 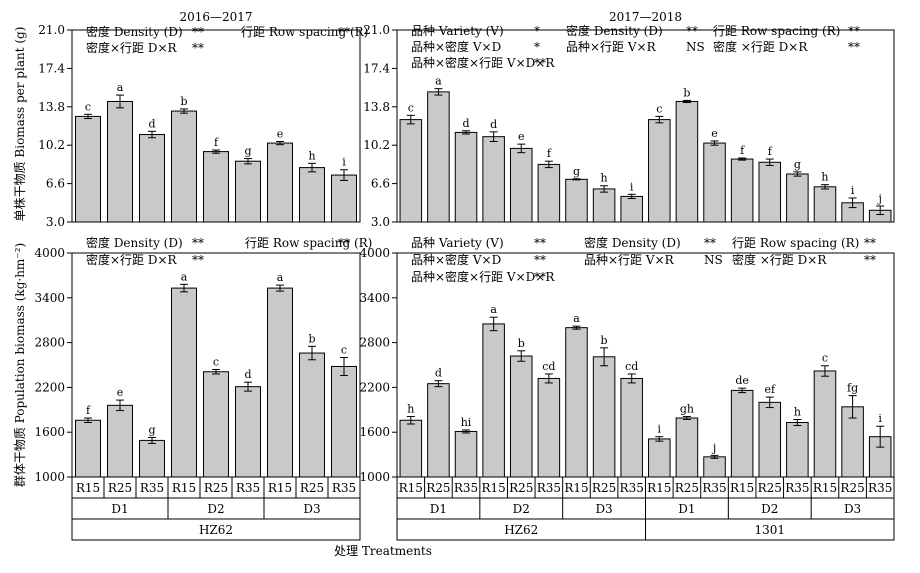 I want to click on x-axis-title: 处理 Treatments, so click(x=383, y=551).